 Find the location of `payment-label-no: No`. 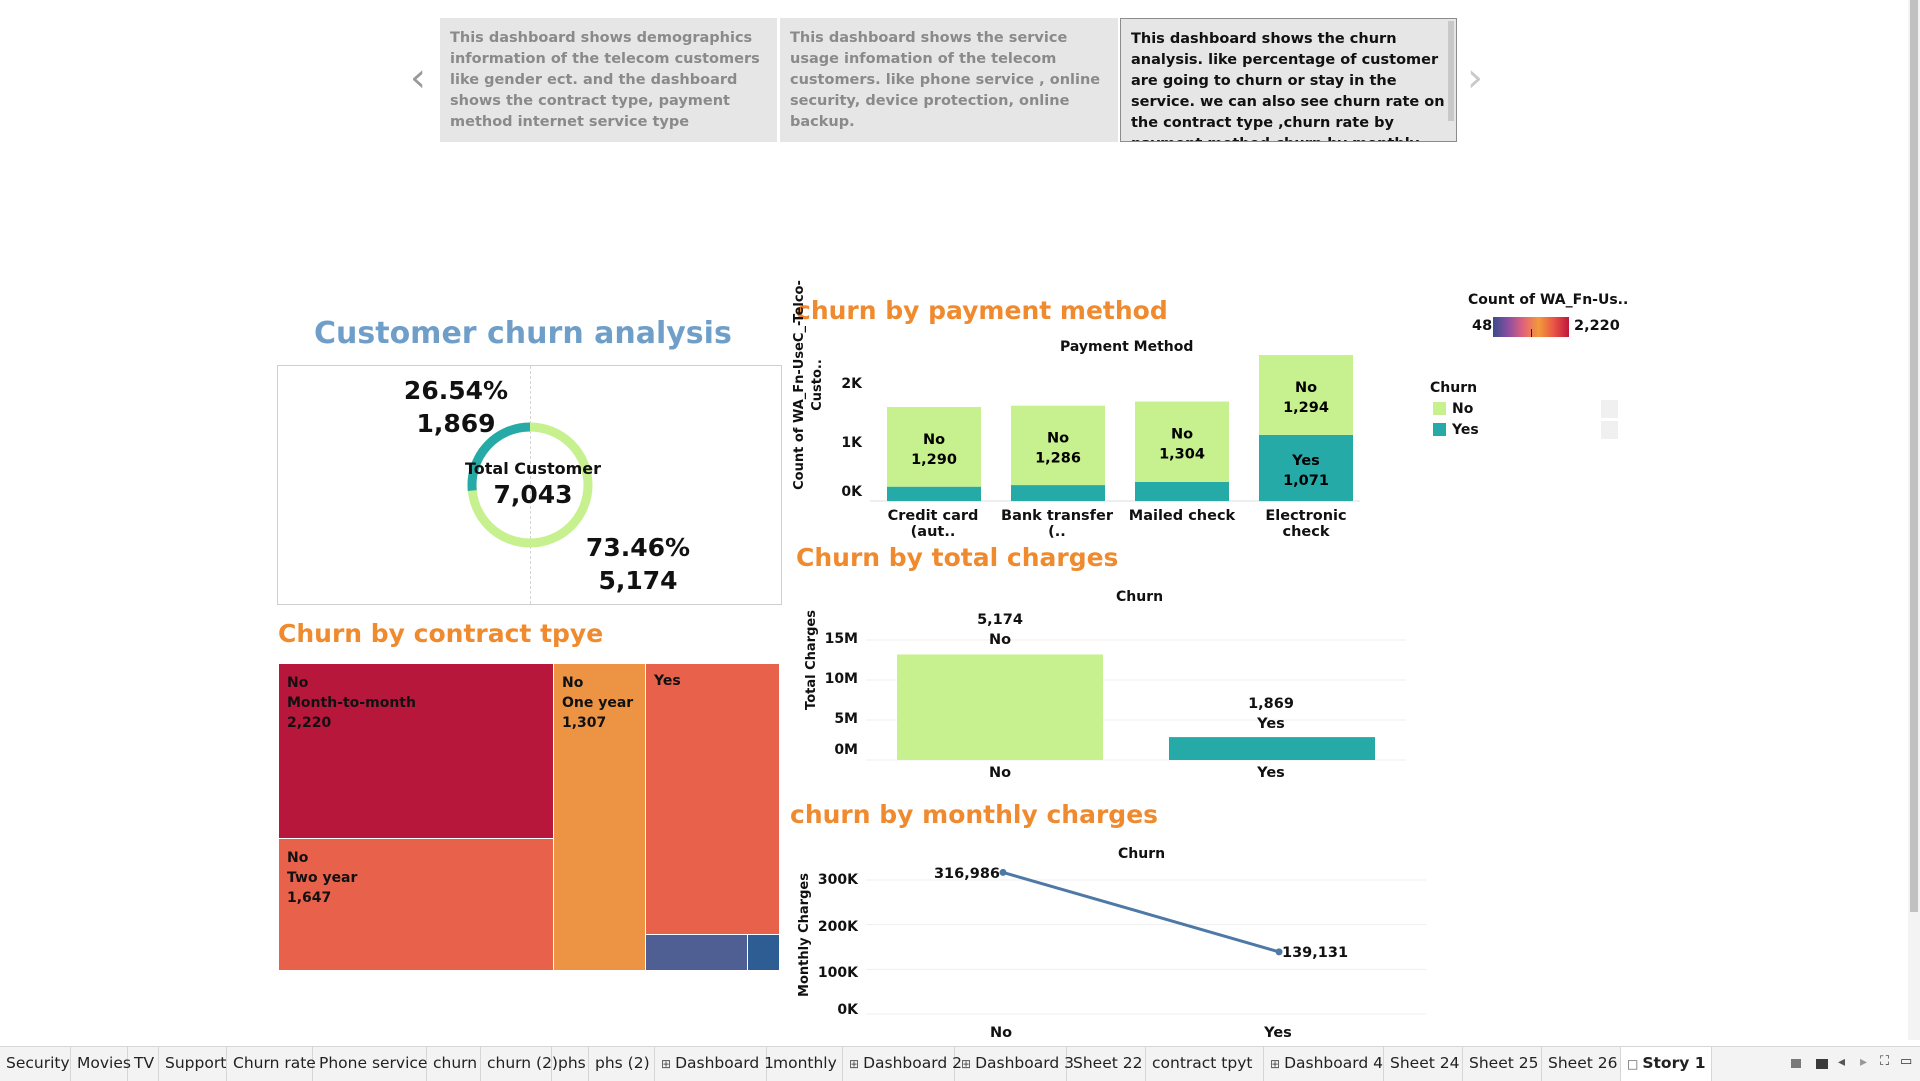

payment-label-no: No is located at coordinates (1058, 438).